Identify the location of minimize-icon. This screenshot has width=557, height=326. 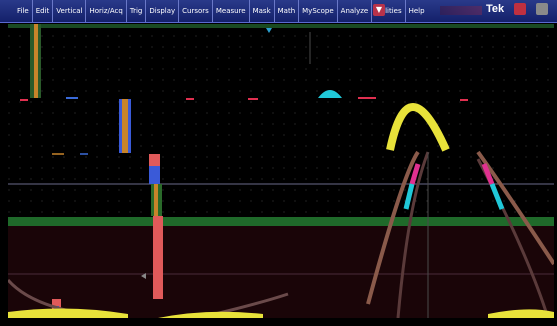
(520, 9).